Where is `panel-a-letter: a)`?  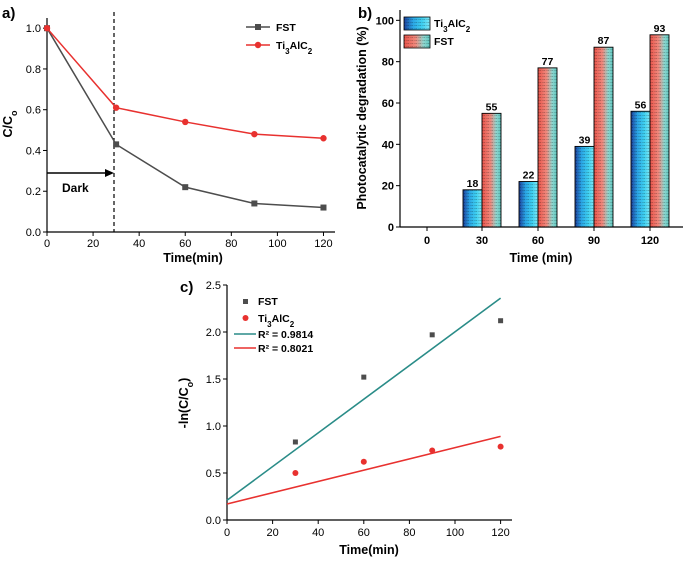 panel-a-letter: a) is located at coordinates (8, 13).